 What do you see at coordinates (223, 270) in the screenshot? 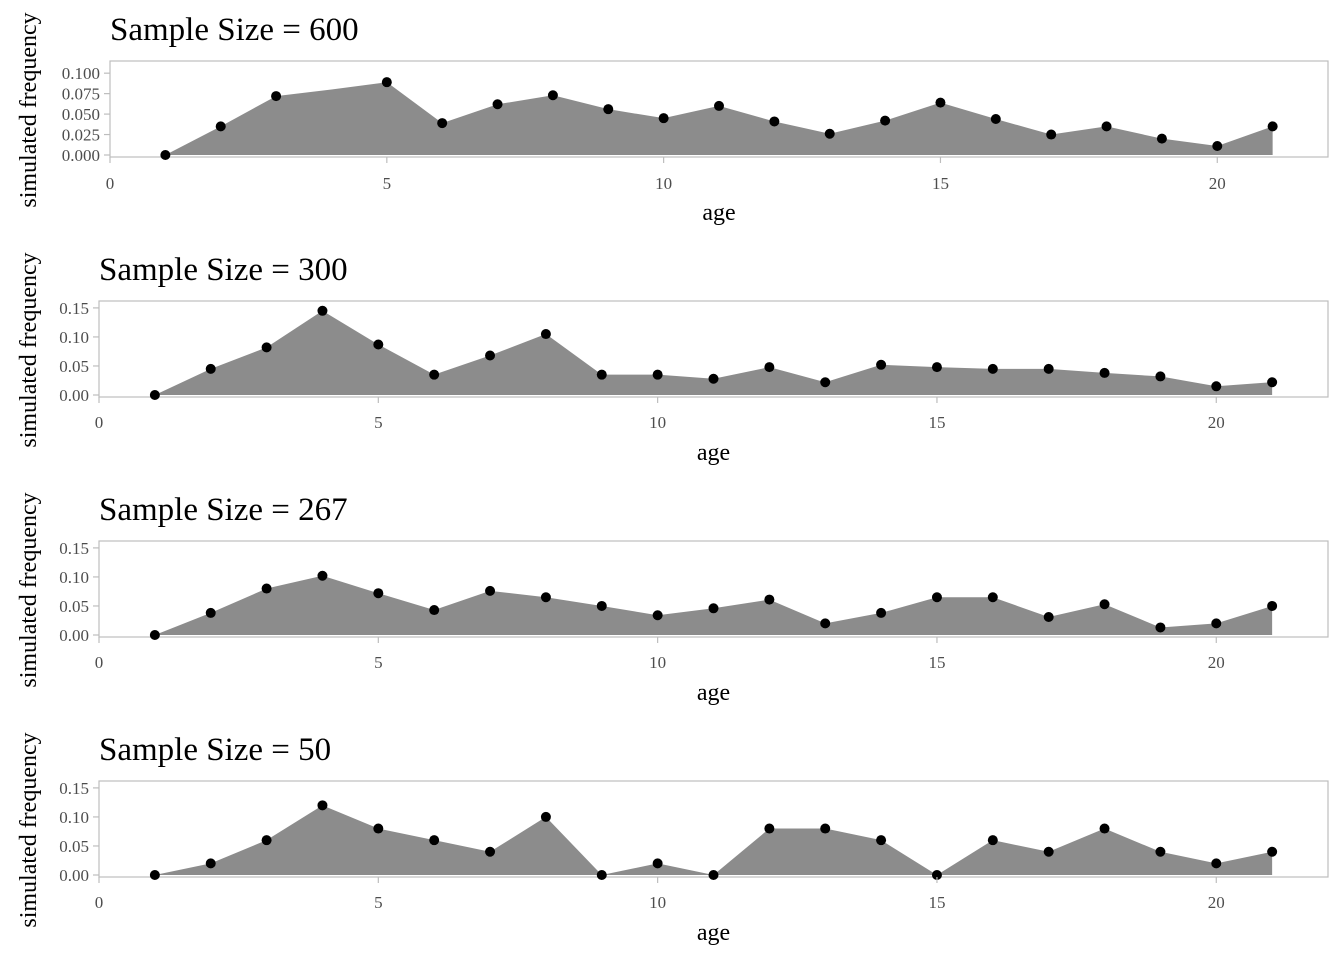
I see `chart-title: Sample Size = 300` at bounding box center [223, 270].